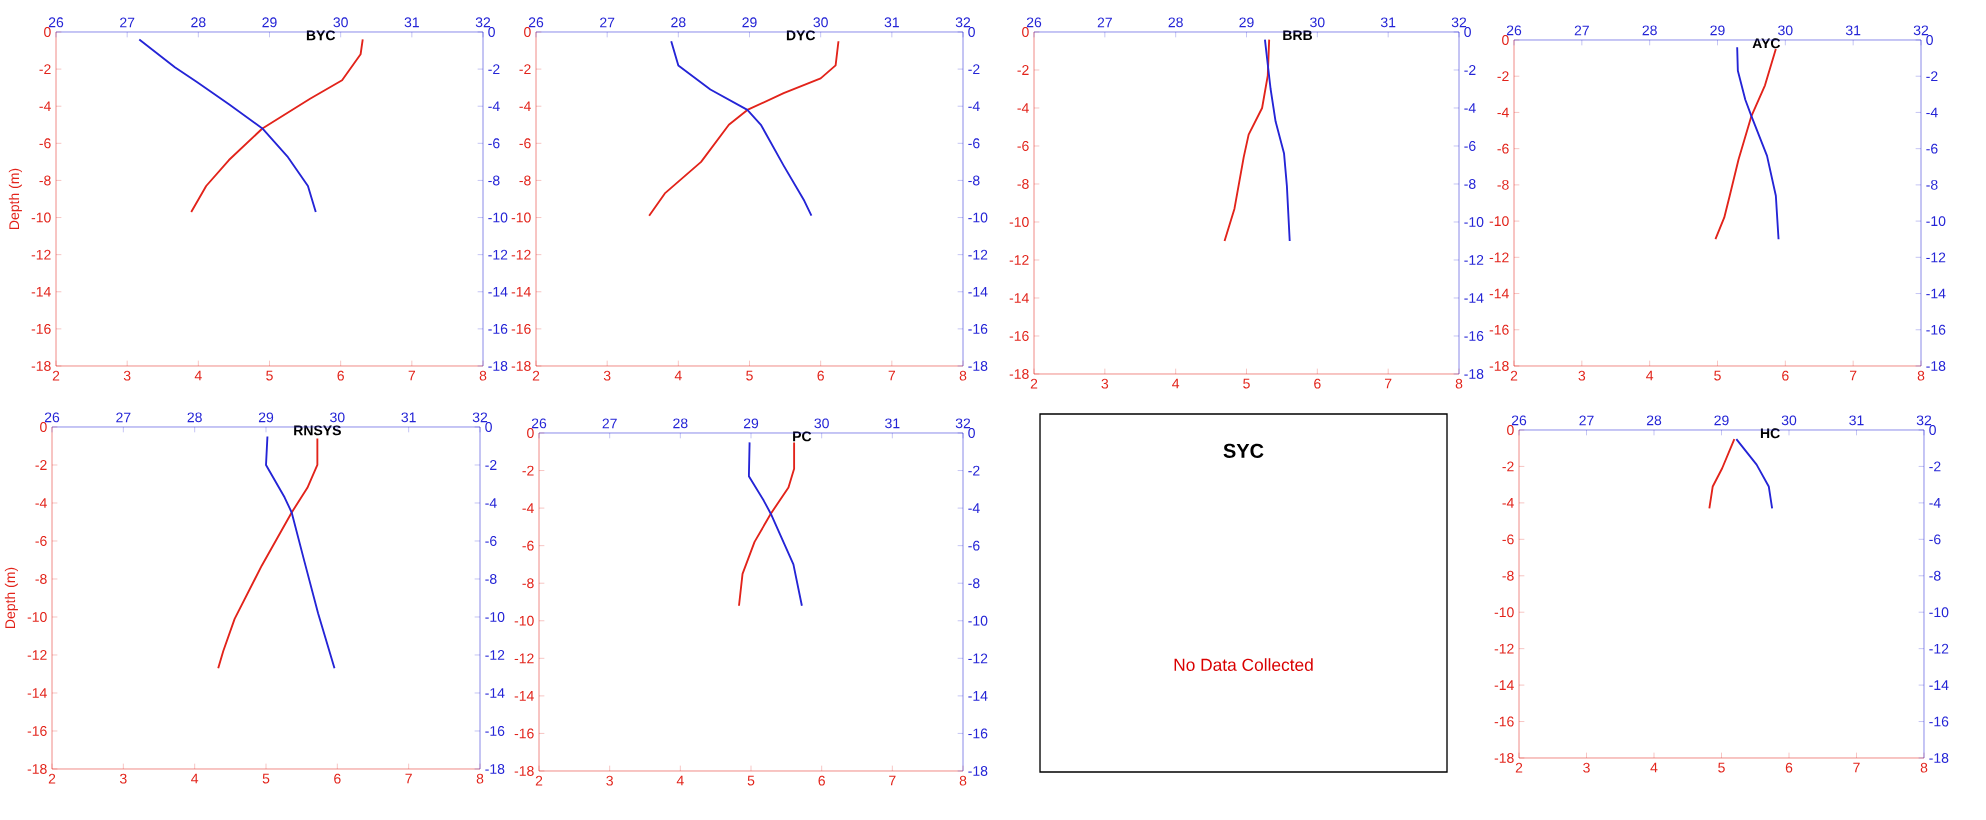 This screenshot has height=820, width=1986. What do you see at coordinates (269, 22) in the screenshot?
I see `x2-tick-label: 29` at bounding box center [269, 22].